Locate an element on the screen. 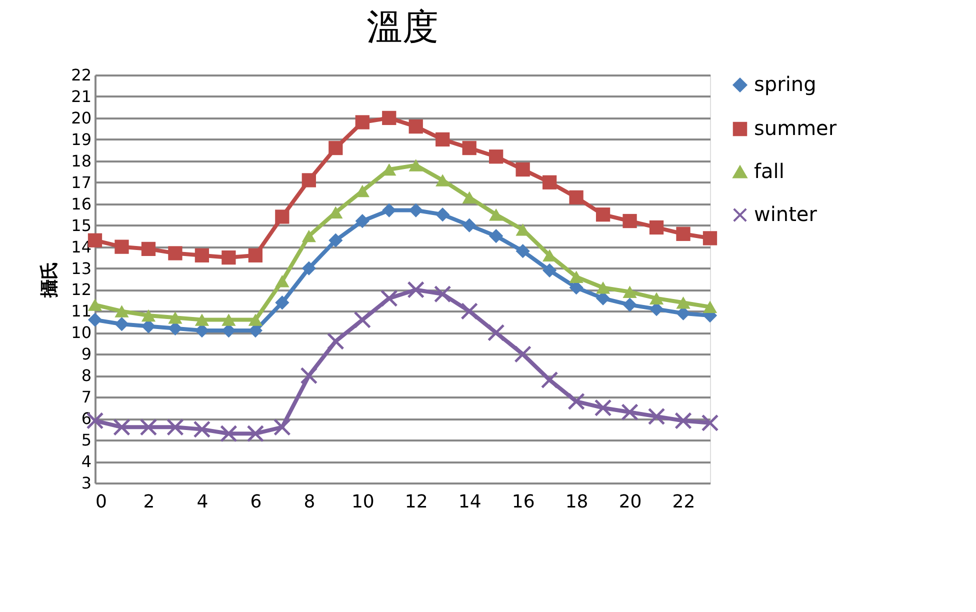 The width and height of the screenshot is (976, 612). y-tick-label: 9 is located at coordinates (86, 354).